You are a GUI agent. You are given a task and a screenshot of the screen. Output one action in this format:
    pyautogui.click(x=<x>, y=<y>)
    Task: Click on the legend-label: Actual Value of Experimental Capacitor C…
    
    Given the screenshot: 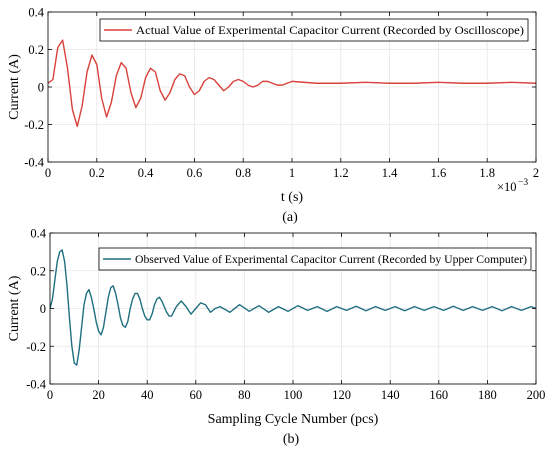 What is the action you would take?
    pyautogui.click(x=330, y=31)
    